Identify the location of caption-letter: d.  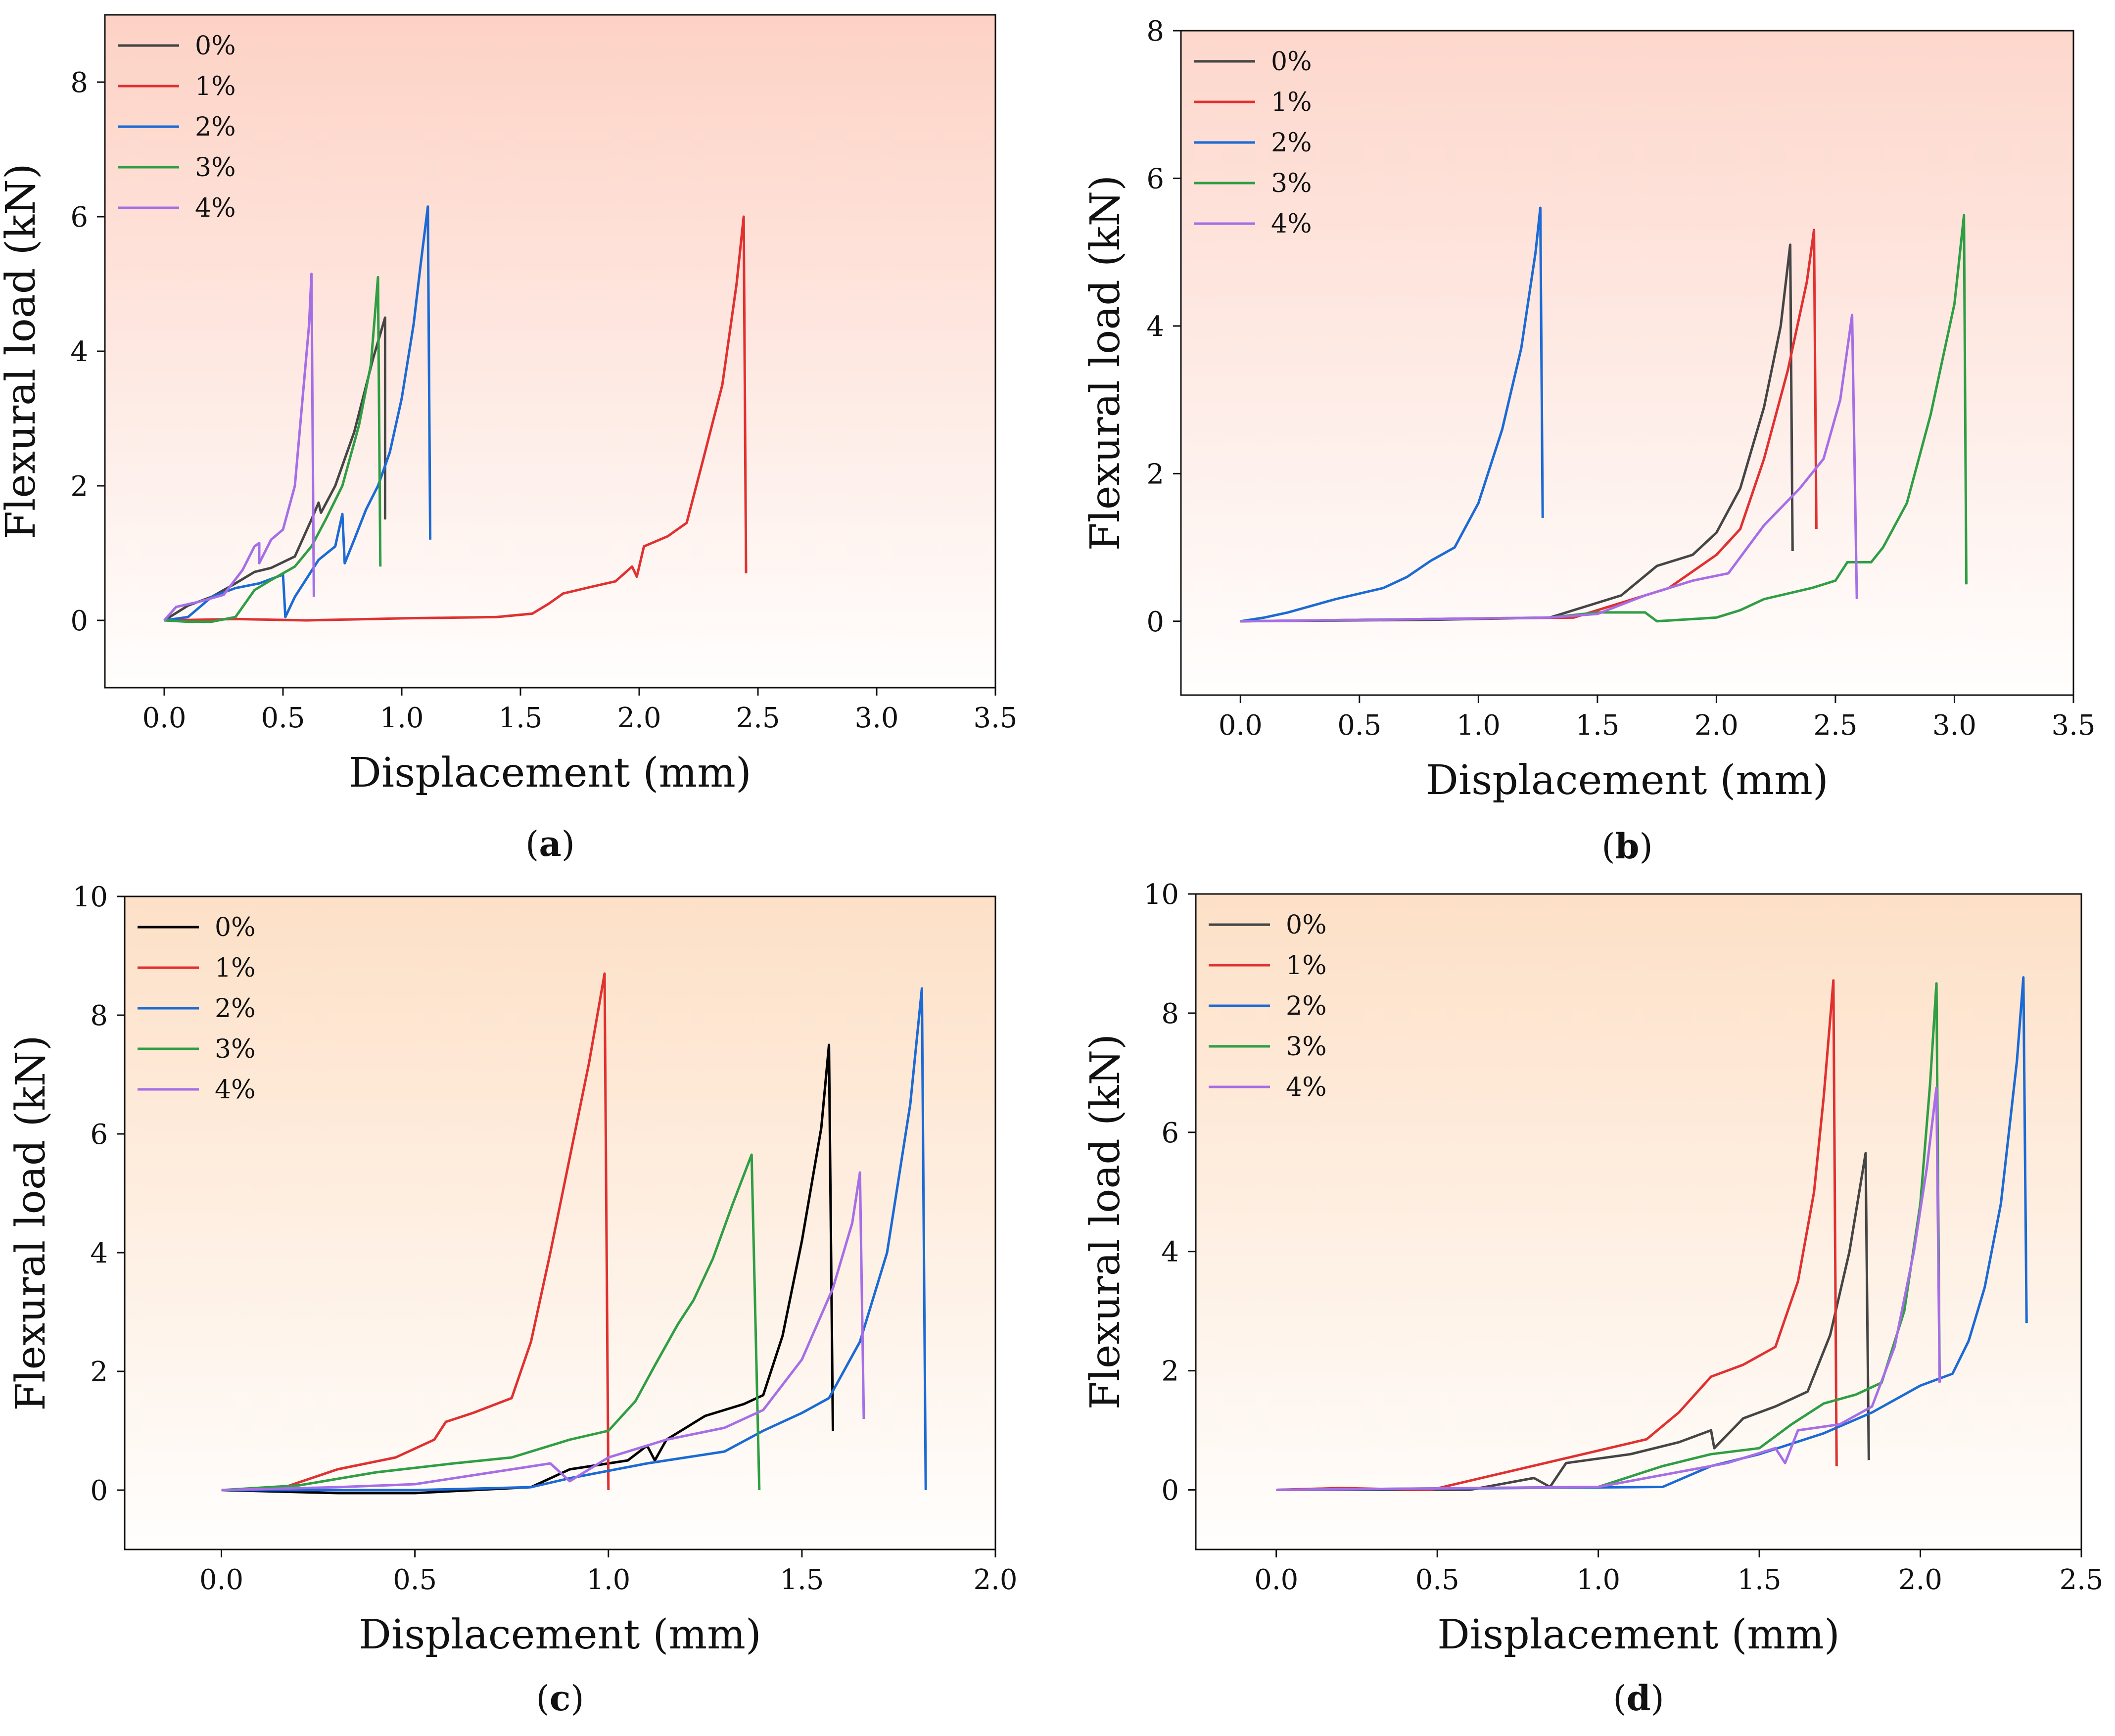
(1639, 1698).